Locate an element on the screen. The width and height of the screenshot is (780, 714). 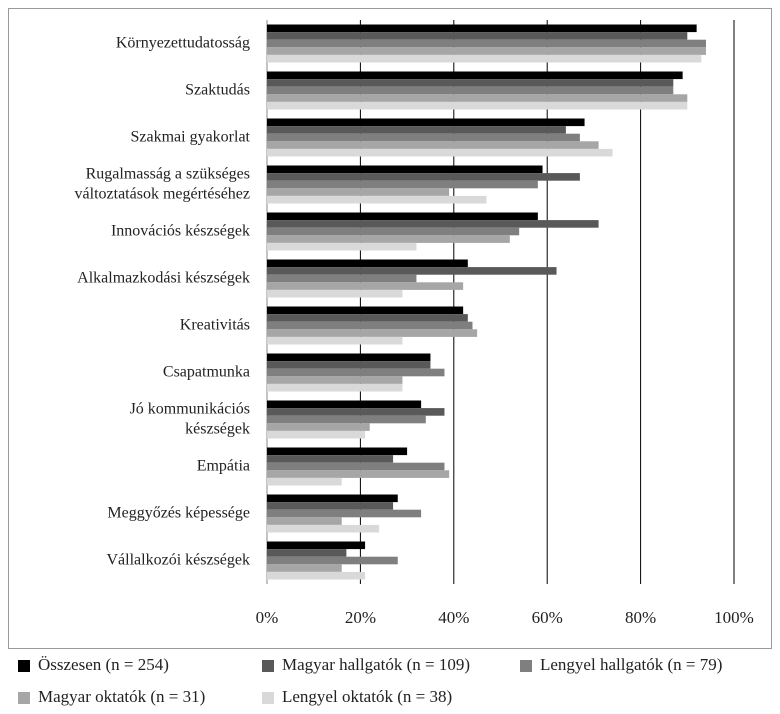
category-label: Jó kommunikációs készségek is located at coordinates (190, 418).